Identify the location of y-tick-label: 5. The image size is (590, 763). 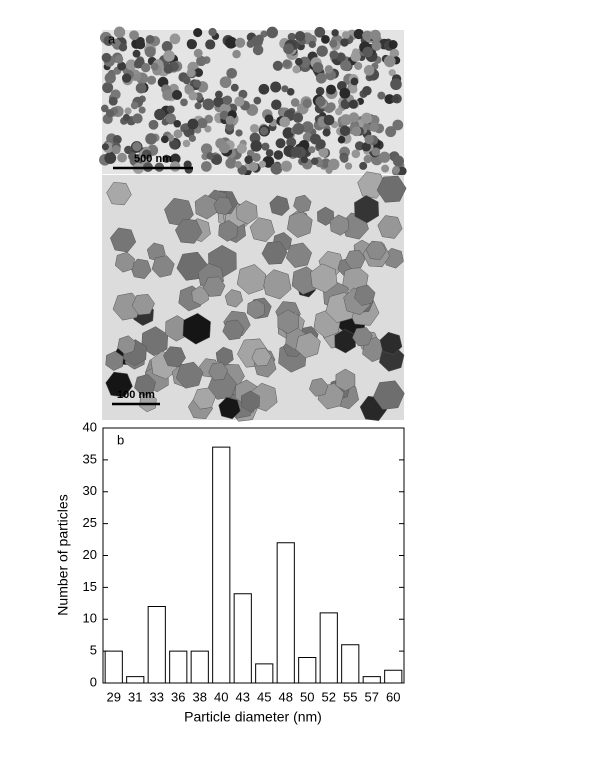
(93, 650).